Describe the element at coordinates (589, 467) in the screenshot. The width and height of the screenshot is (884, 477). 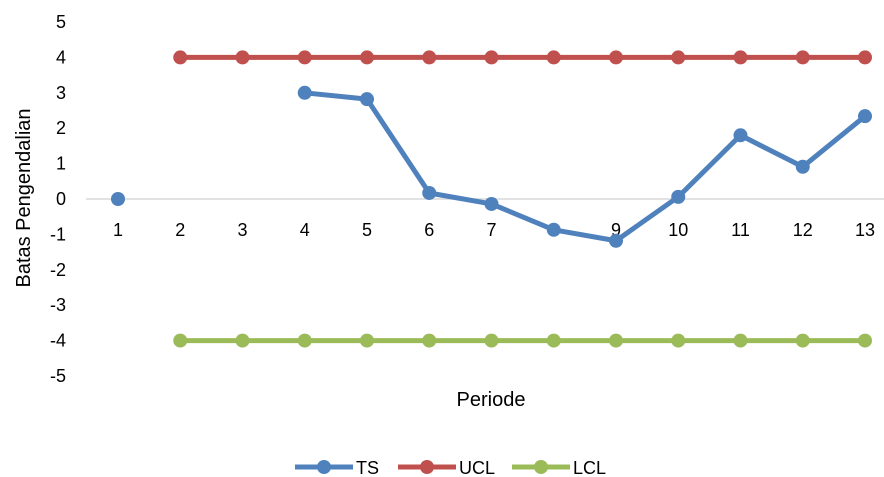
I see `legend-label: LCL` at that location.